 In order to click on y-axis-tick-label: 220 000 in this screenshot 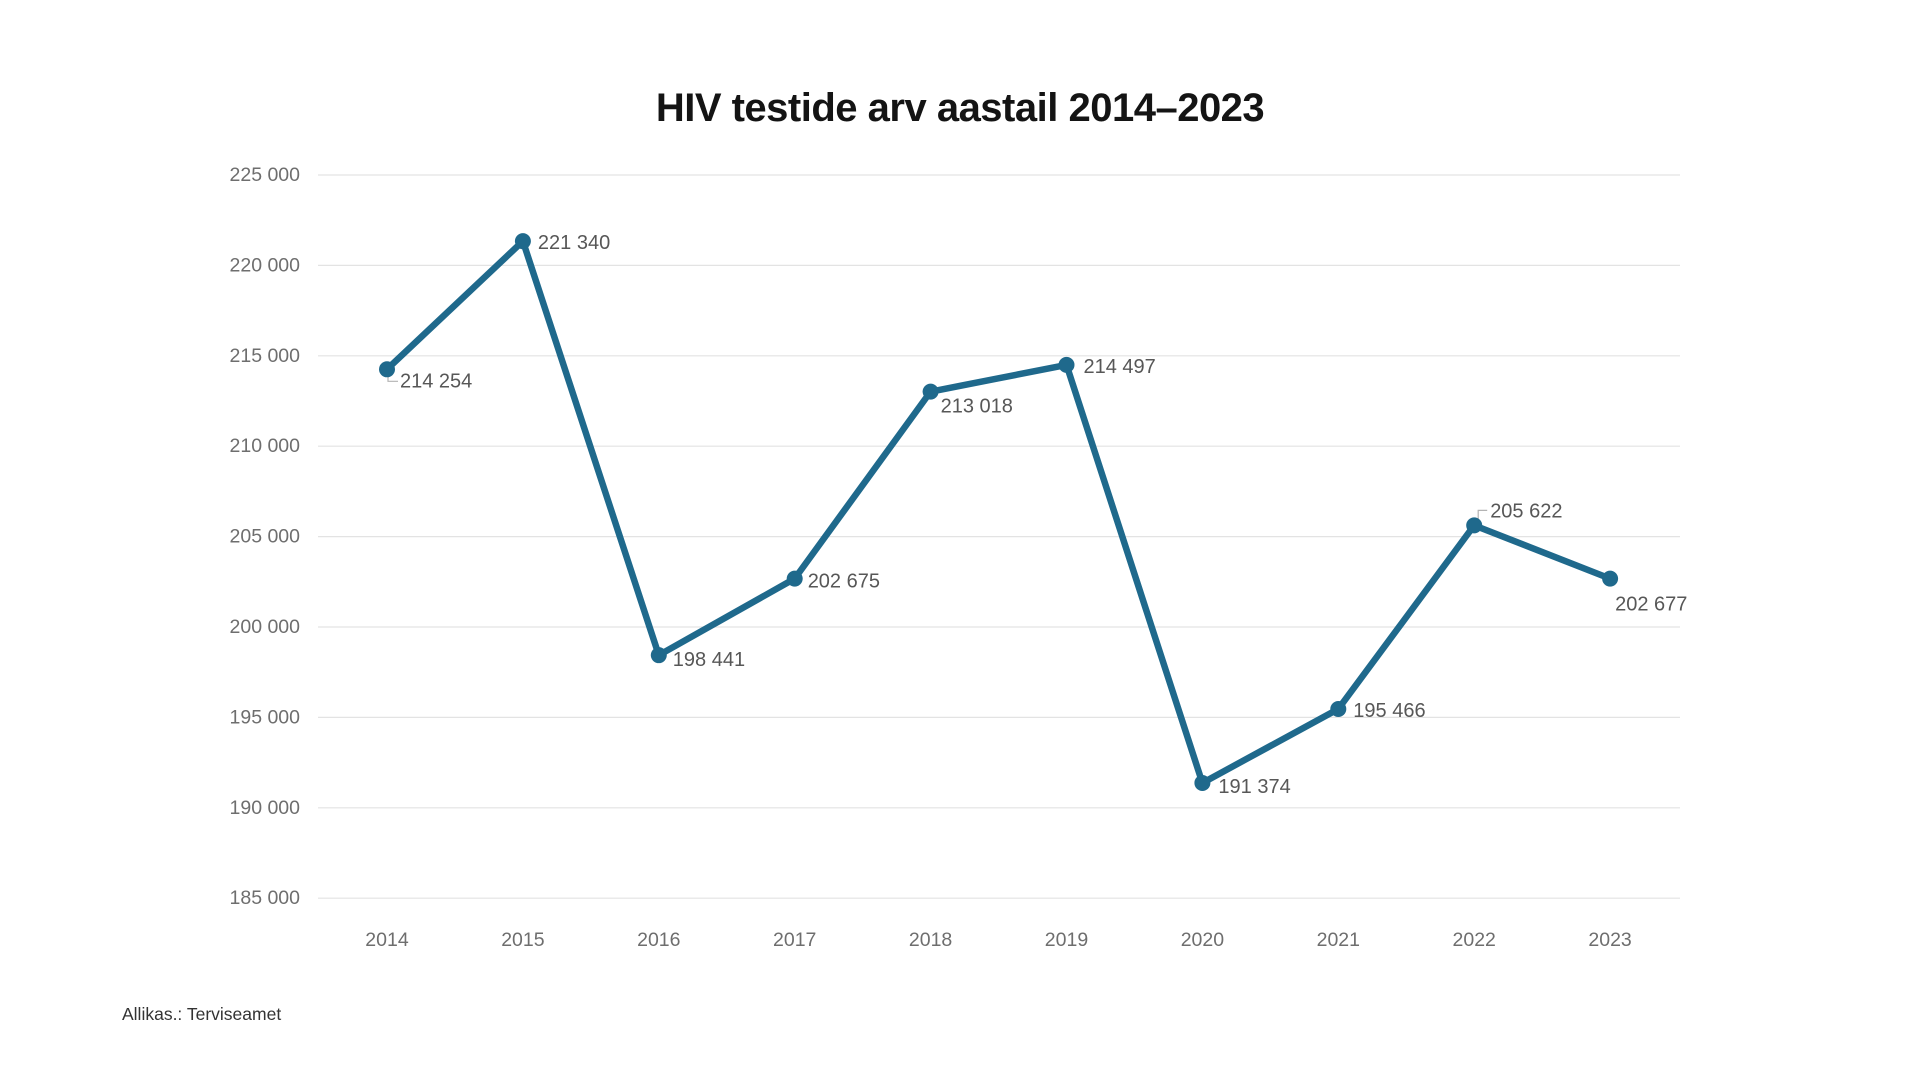, I will do `click(265, 265)`.